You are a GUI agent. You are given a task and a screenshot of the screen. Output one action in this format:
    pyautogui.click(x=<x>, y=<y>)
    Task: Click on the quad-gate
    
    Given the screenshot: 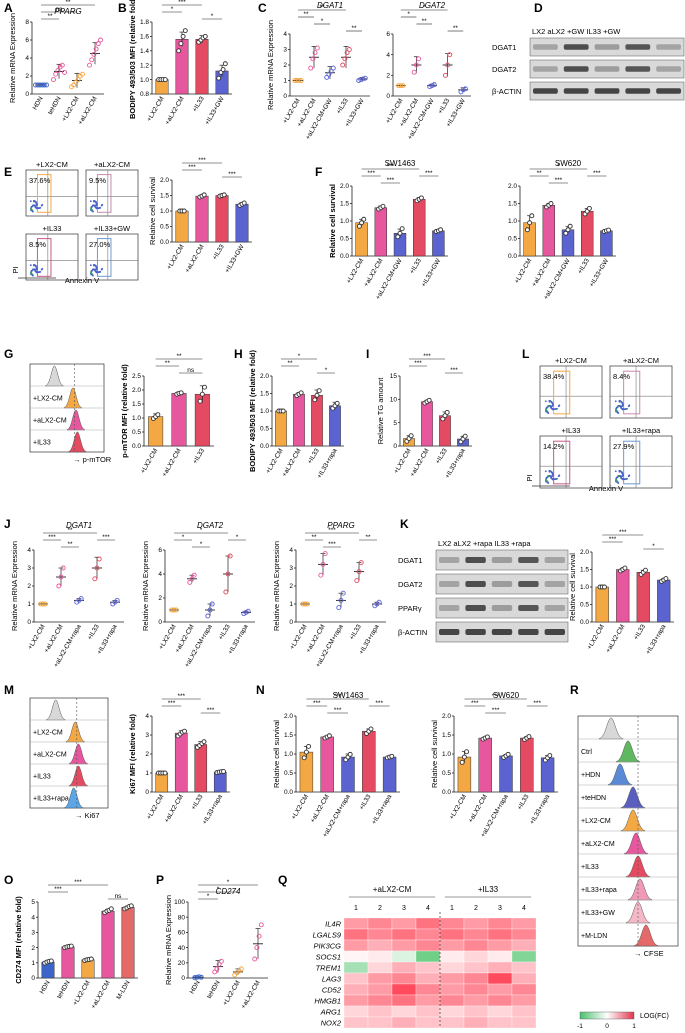 What is the action you would take?
    pyautogui.click(x=562, y=392)
    